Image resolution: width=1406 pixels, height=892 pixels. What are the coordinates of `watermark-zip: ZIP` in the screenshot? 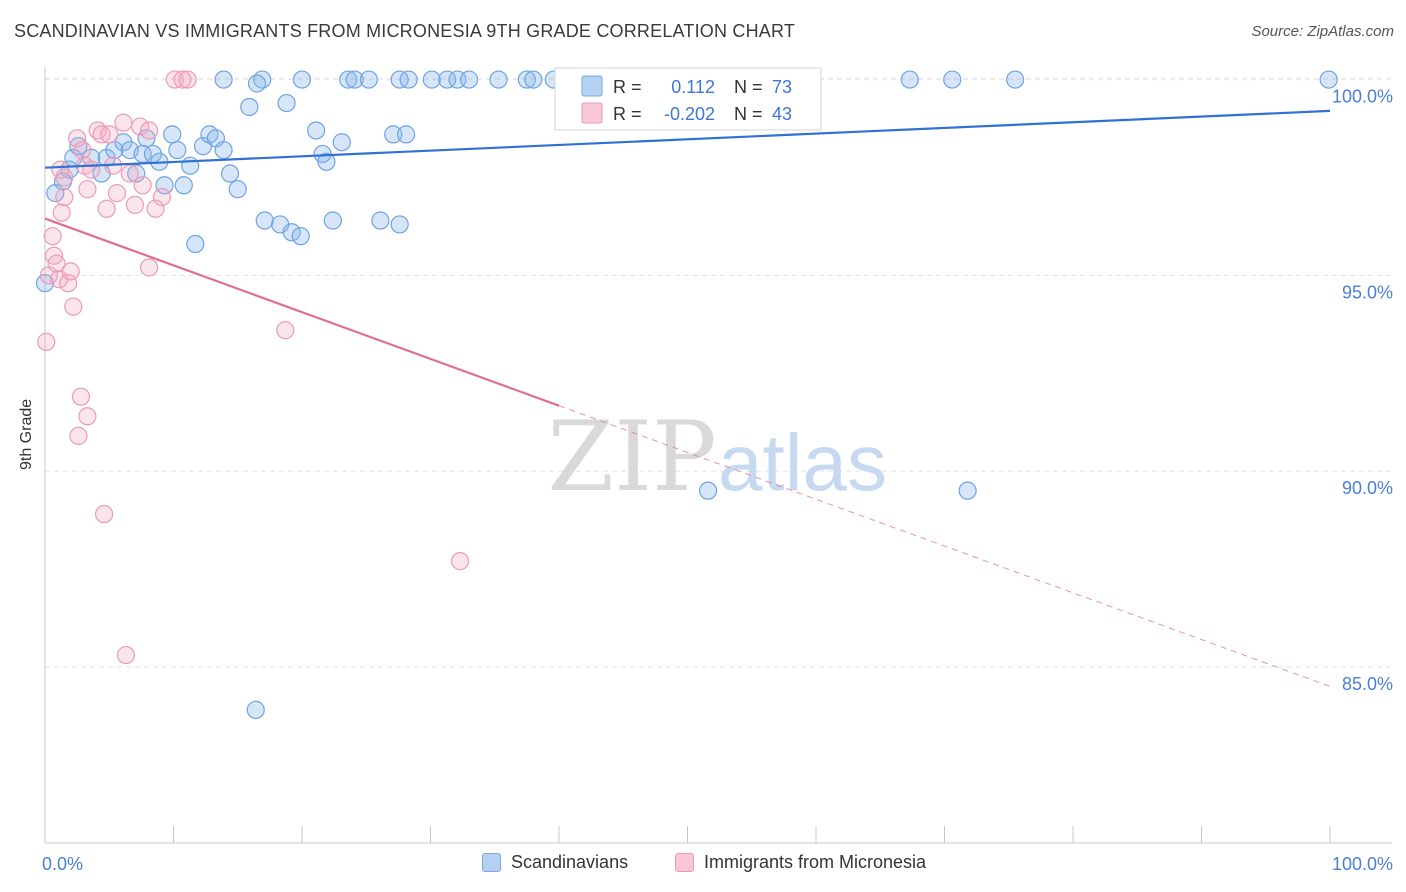 It's located at (631, 457).